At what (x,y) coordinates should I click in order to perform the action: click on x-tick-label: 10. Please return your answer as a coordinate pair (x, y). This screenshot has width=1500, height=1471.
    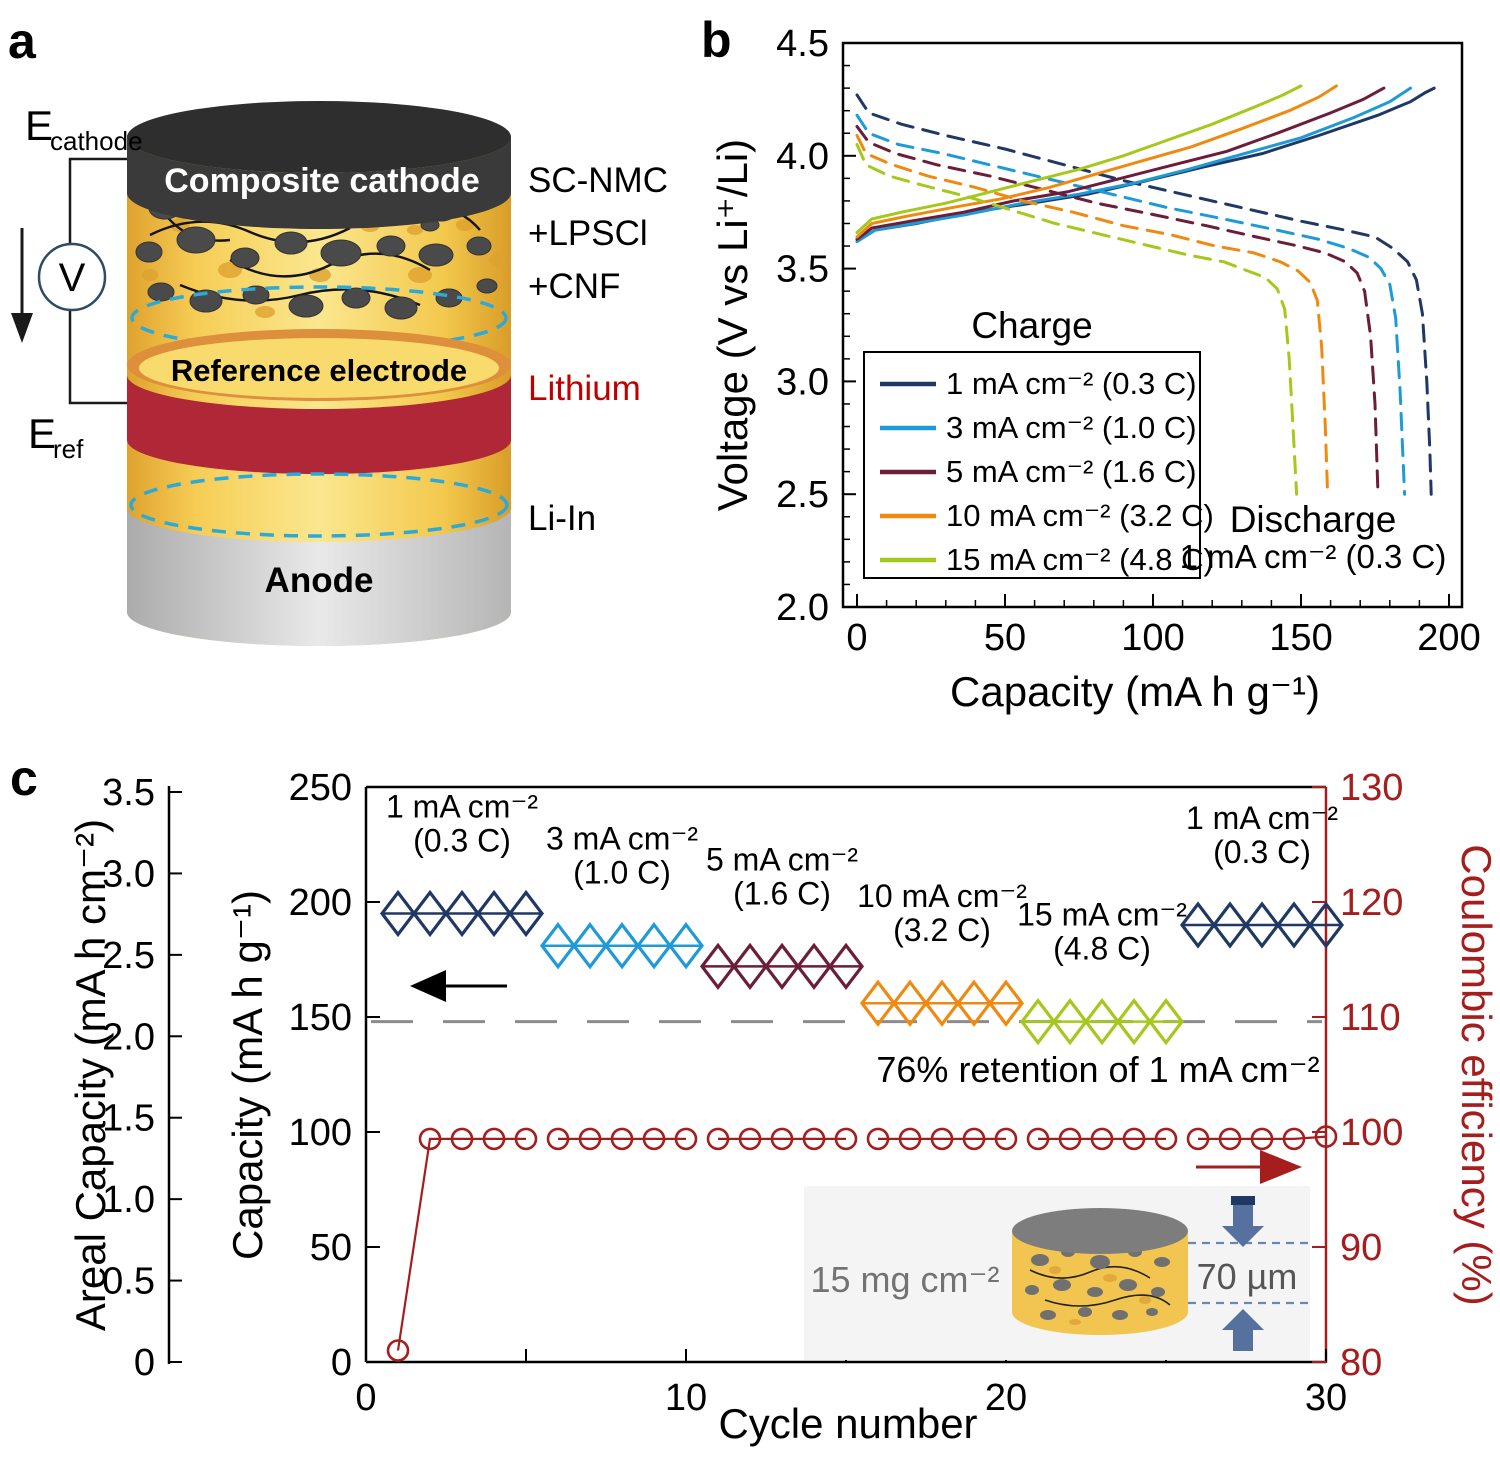
    Looking at the image, I should click on (686, 1398).